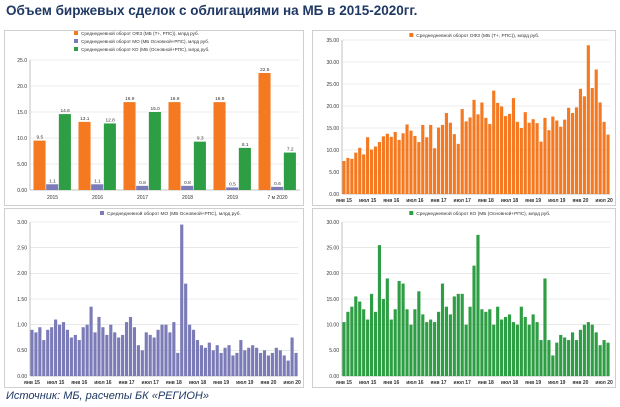  I want to click on data-label: 9.5, so click(39, 138).